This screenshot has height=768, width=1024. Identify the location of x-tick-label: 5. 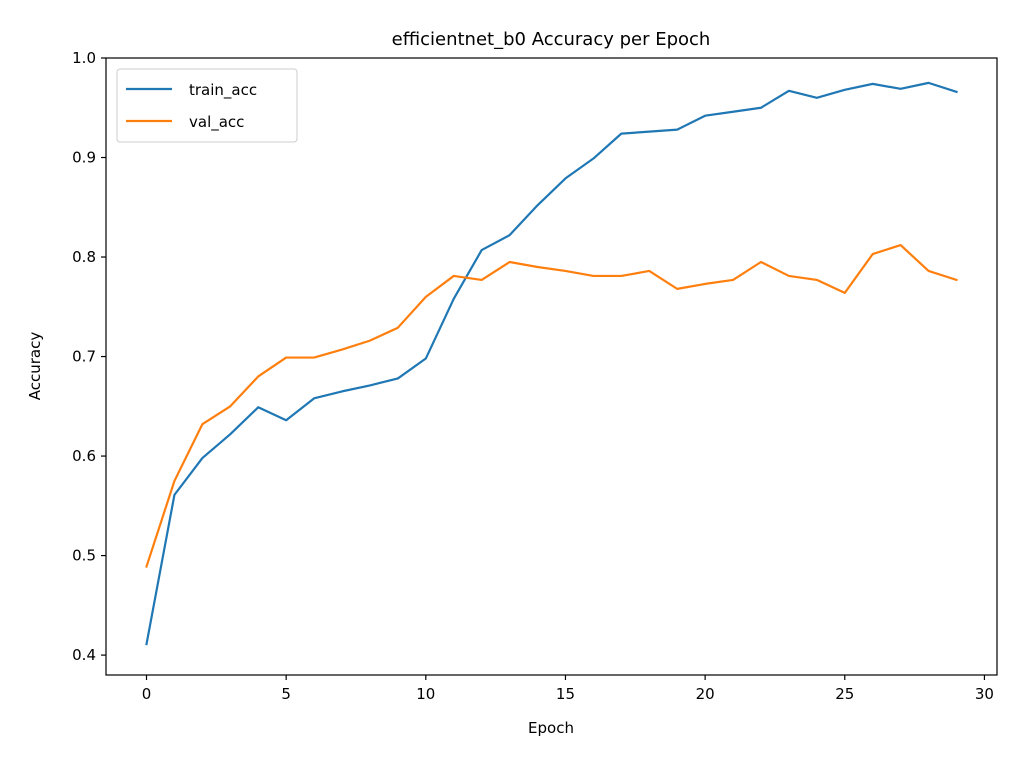
(286, 694).